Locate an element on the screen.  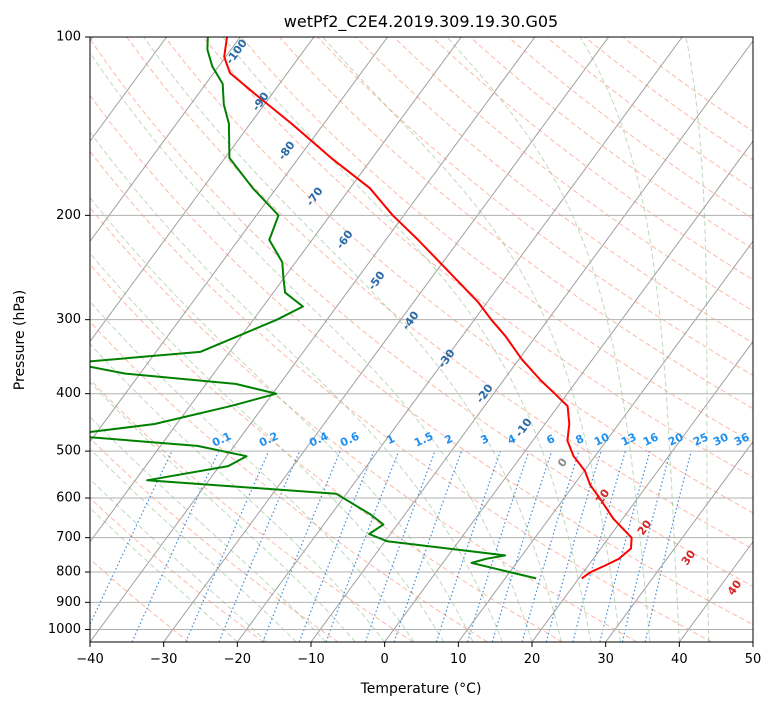
x-tick-label: 0 is located at coordinates (385, 659).